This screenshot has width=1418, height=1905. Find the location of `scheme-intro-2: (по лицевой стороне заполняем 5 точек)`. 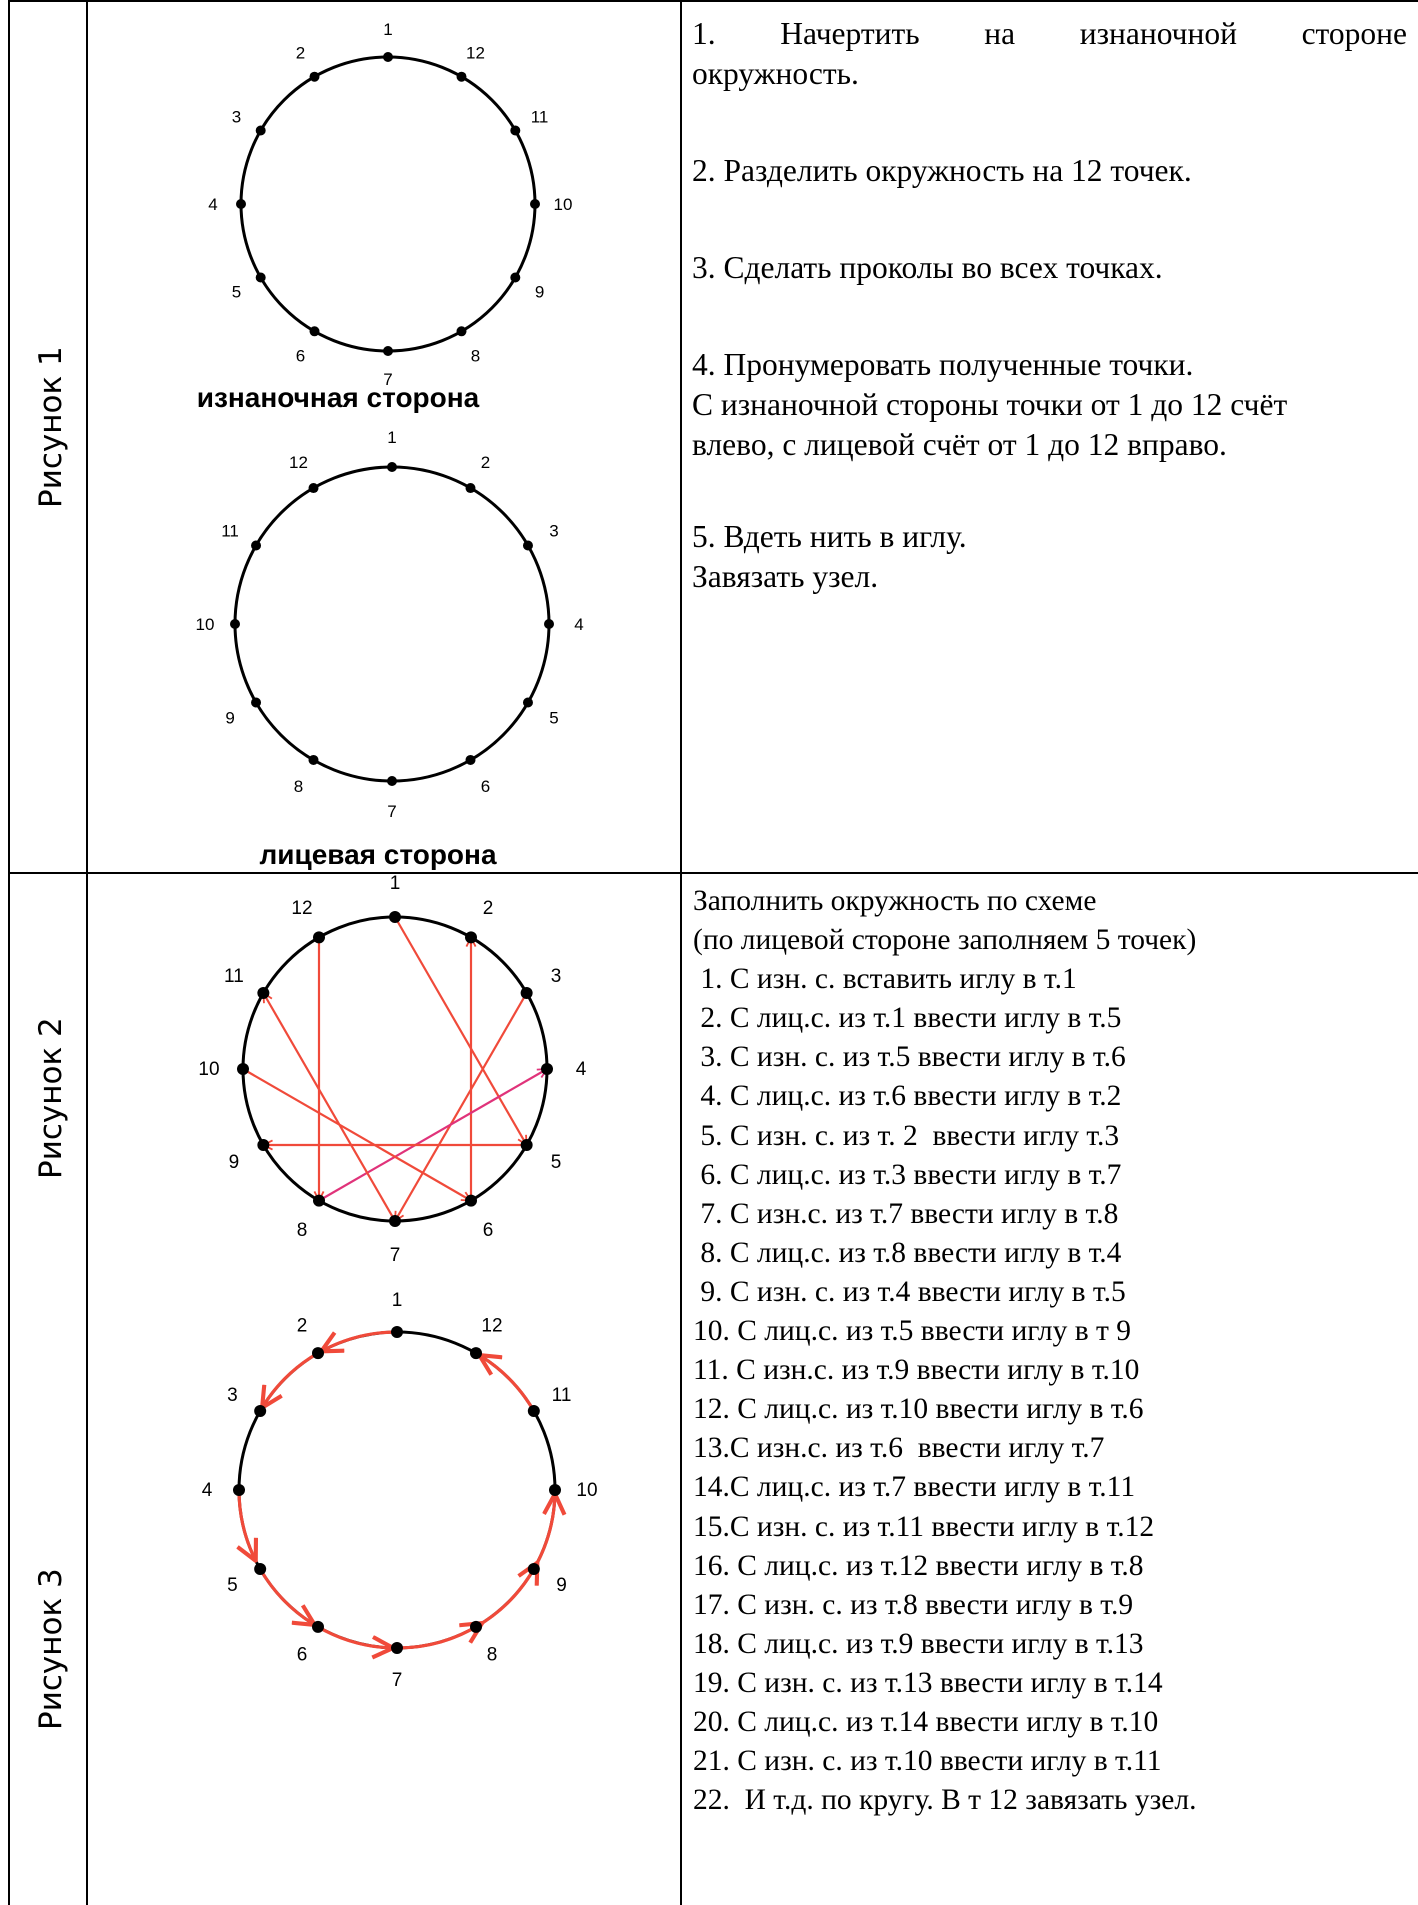

scheme-intro-2: (по лицевой стороне заполняем 5 точек) is located at coordinates (945, 940).